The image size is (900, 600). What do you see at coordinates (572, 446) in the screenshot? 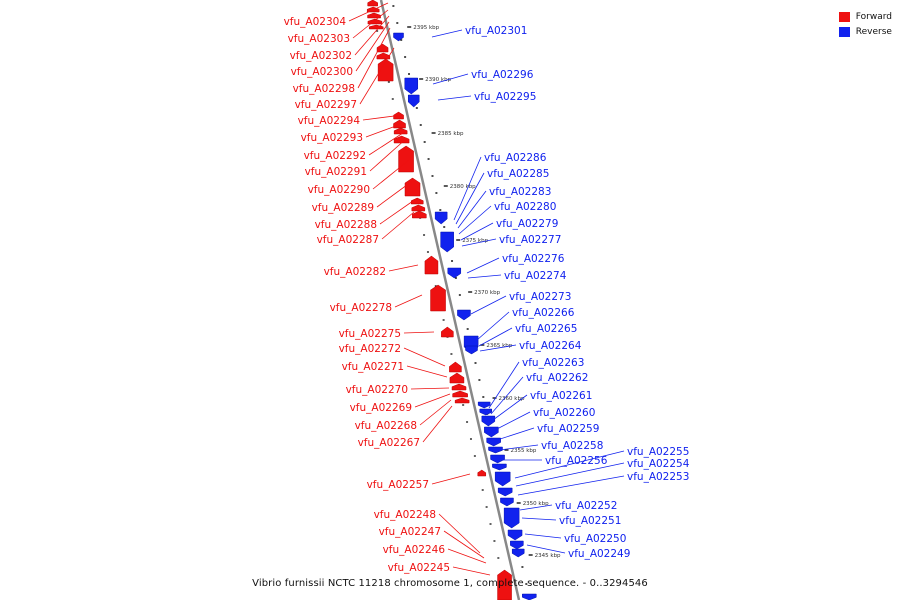
I see `reverse-gene-label: vfu_A02258` at bounding box center [572, 446].